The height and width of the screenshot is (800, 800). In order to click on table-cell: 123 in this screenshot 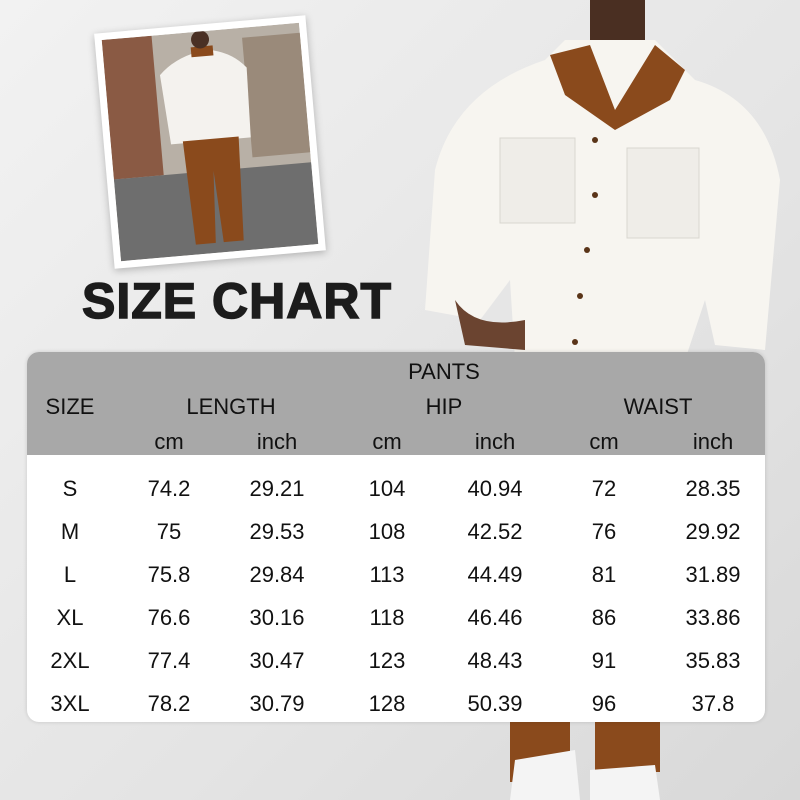, I will do `click(387, 660)`.